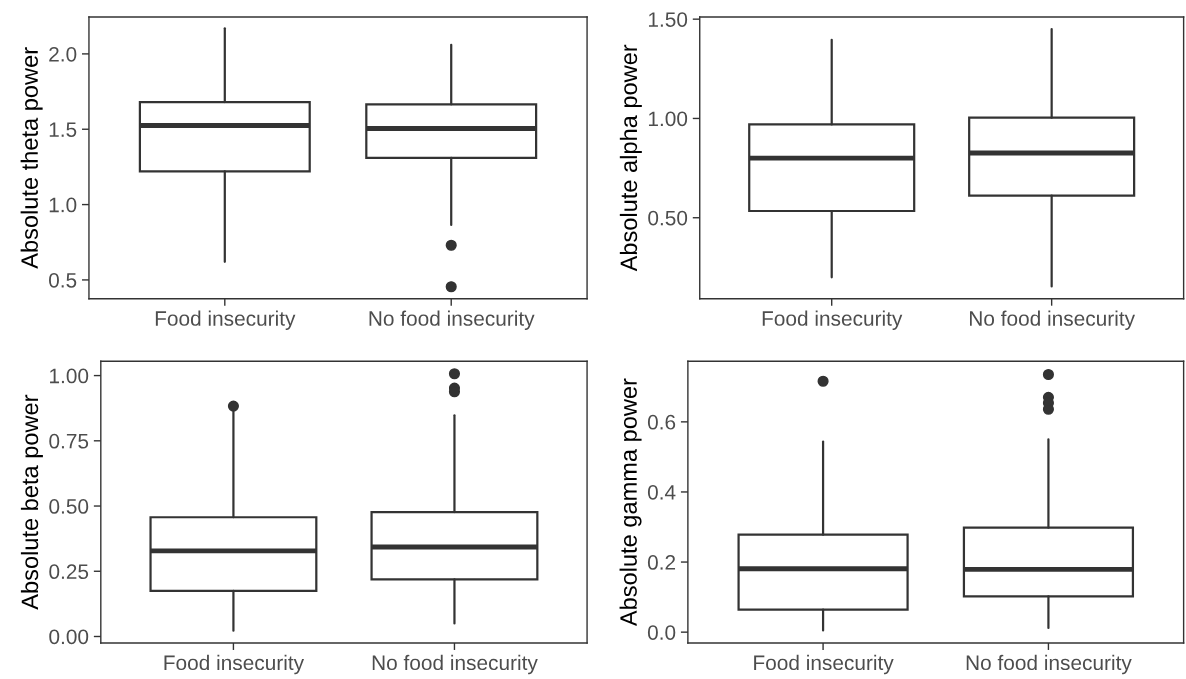  What do you see at coordinates (630, 502) in the screenshot?
I see `y-axis-title: Absolute gamma power` at bounding box center [630, 502].